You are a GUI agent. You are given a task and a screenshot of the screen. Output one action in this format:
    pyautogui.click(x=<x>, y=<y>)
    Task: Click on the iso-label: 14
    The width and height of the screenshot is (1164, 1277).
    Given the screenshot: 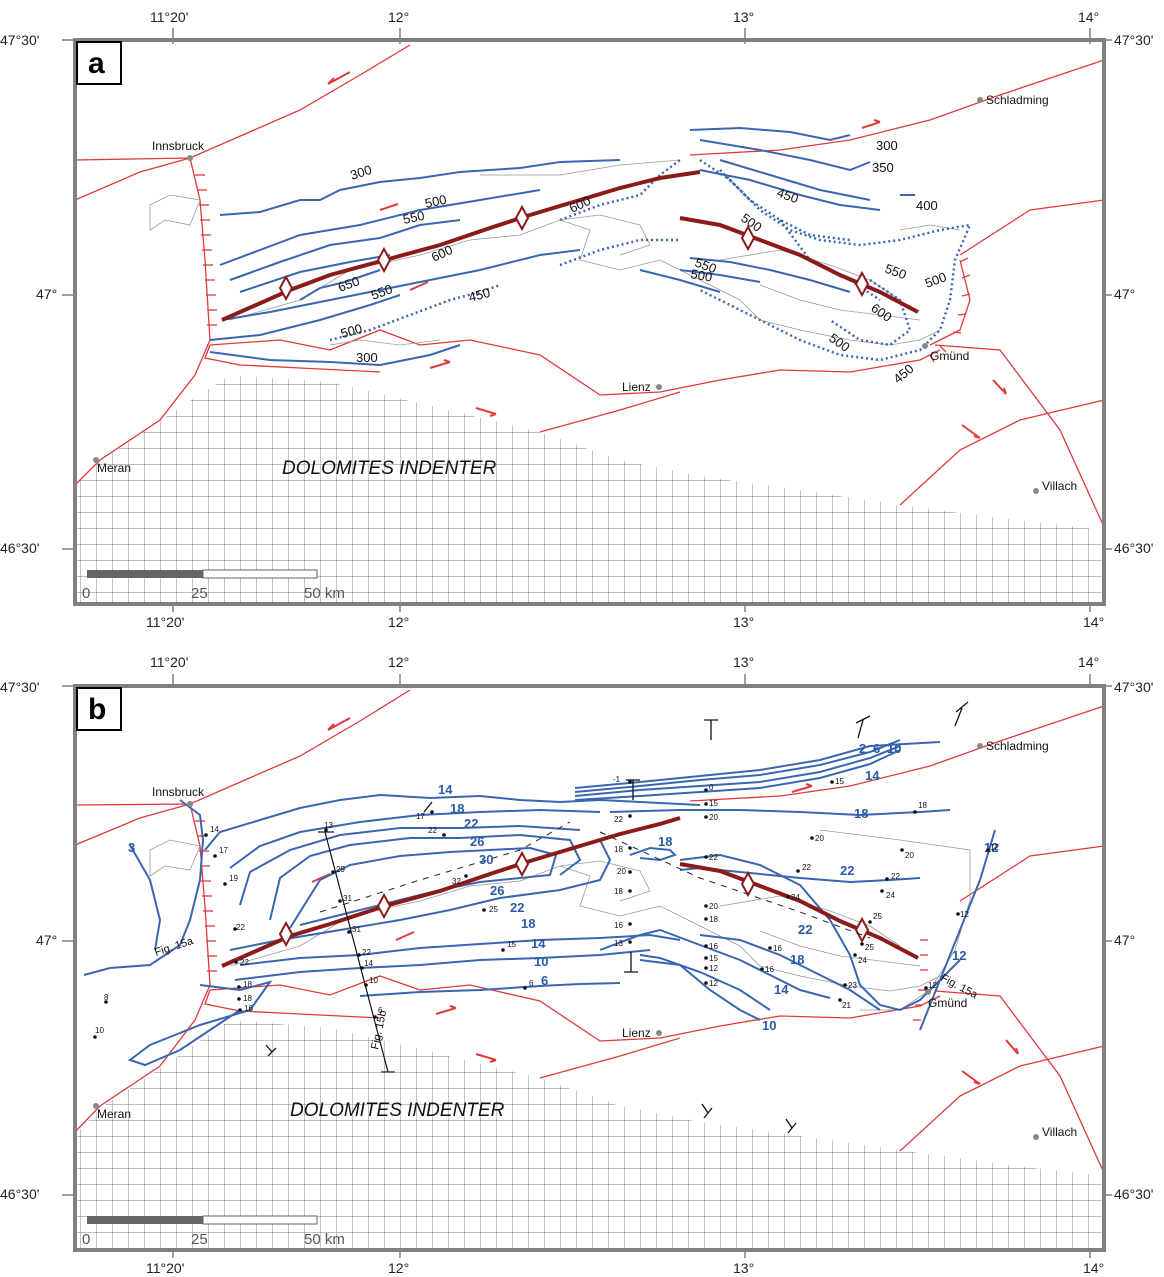 What is the action you would take?
    pyautogui.click(x=872, y=775)
    